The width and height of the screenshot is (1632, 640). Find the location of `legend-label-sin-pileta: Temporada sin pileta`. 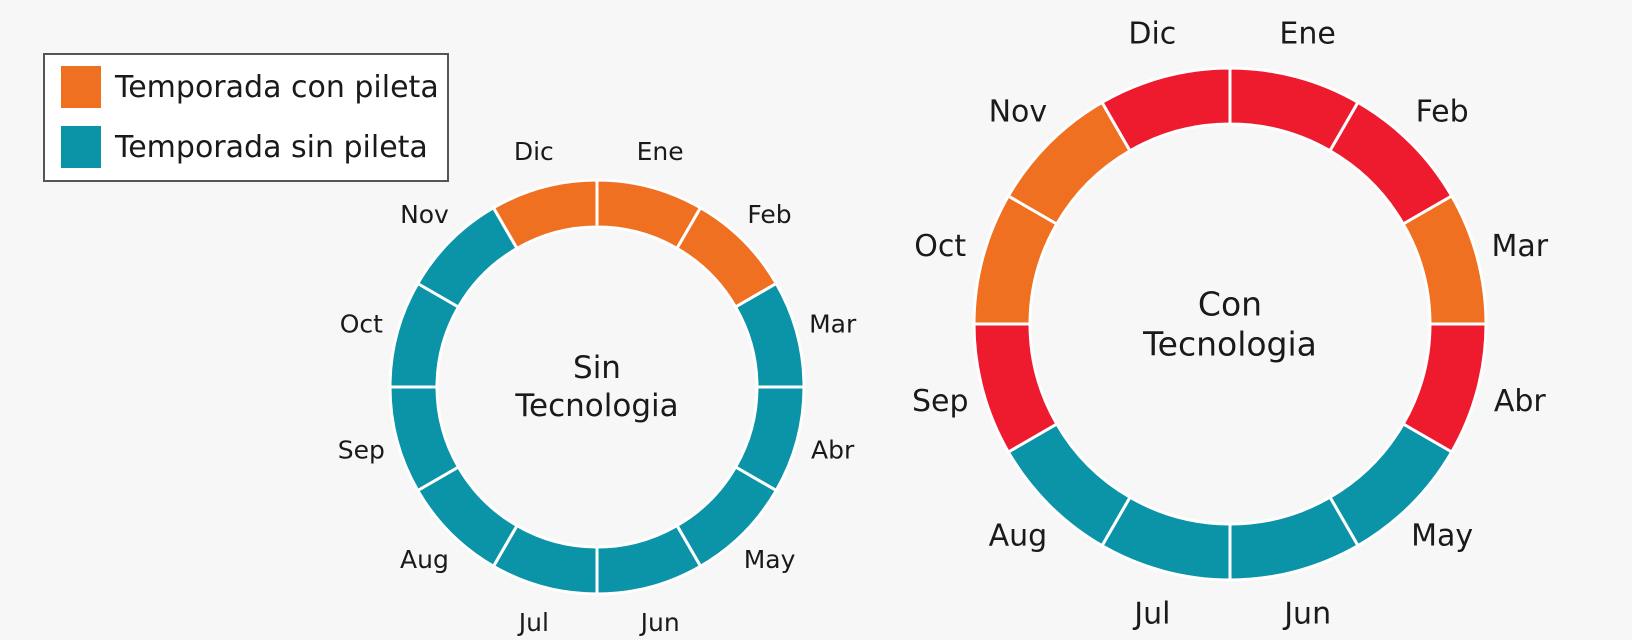

legend-label-sin-pileta: Temporada sin pileta is located at coordinates (271, 147).